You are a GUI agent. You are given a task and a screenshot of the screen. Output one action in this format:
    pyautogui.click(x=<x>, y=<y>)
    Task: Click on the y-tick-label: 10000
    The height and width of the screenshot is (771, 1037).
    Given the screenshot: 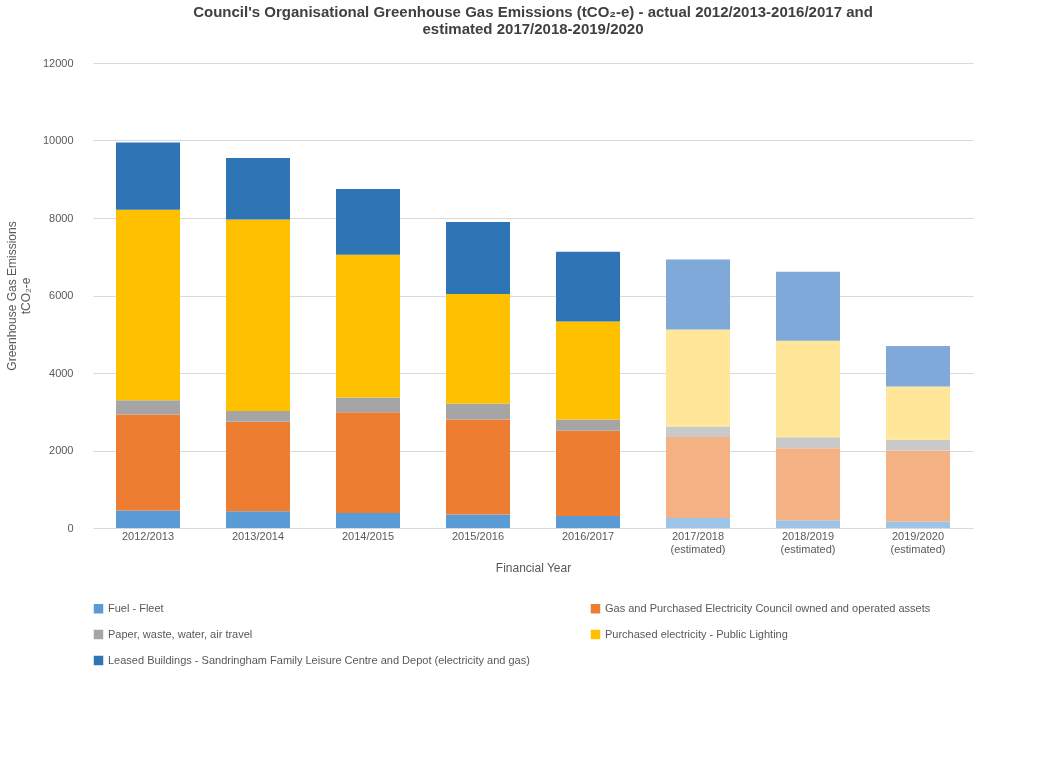 What is the action you would take?
    pyautogui.click(x=58, y=140)
    